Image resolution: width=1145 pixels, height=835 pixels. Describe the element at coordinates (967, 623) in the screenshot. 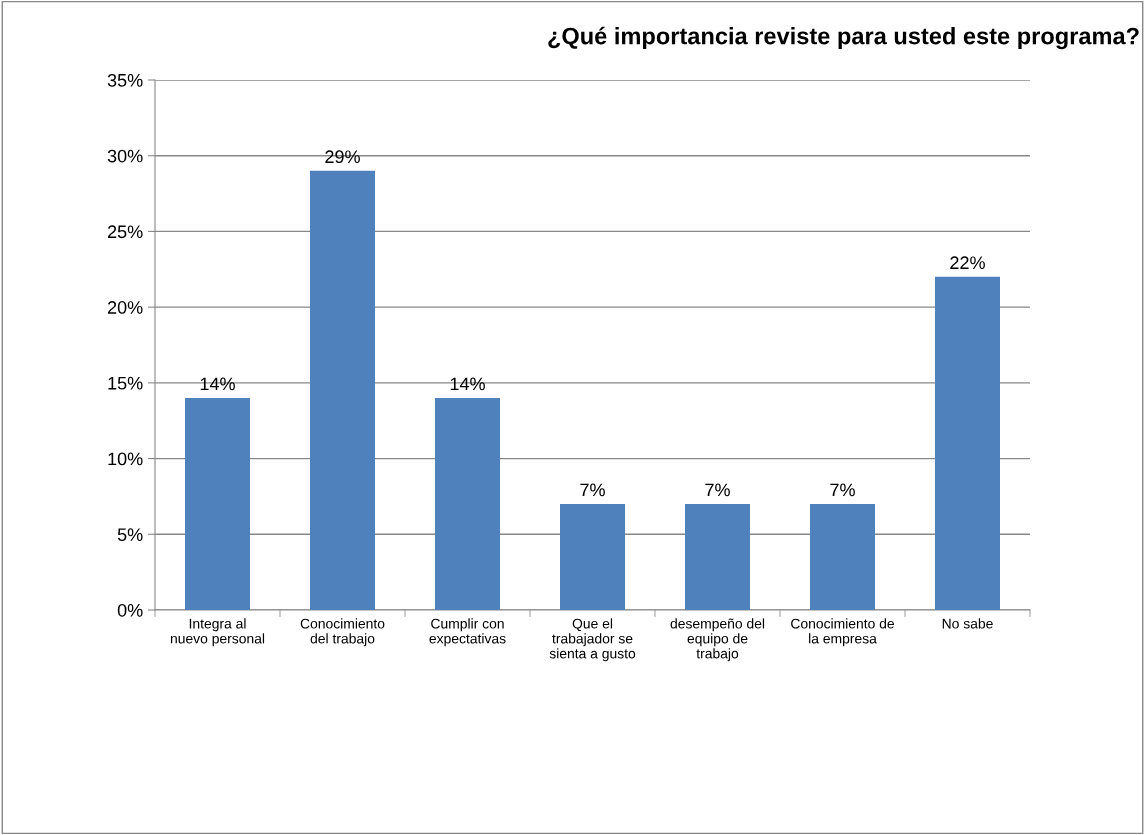

I see `x-tick-label: No sabe` at that location.